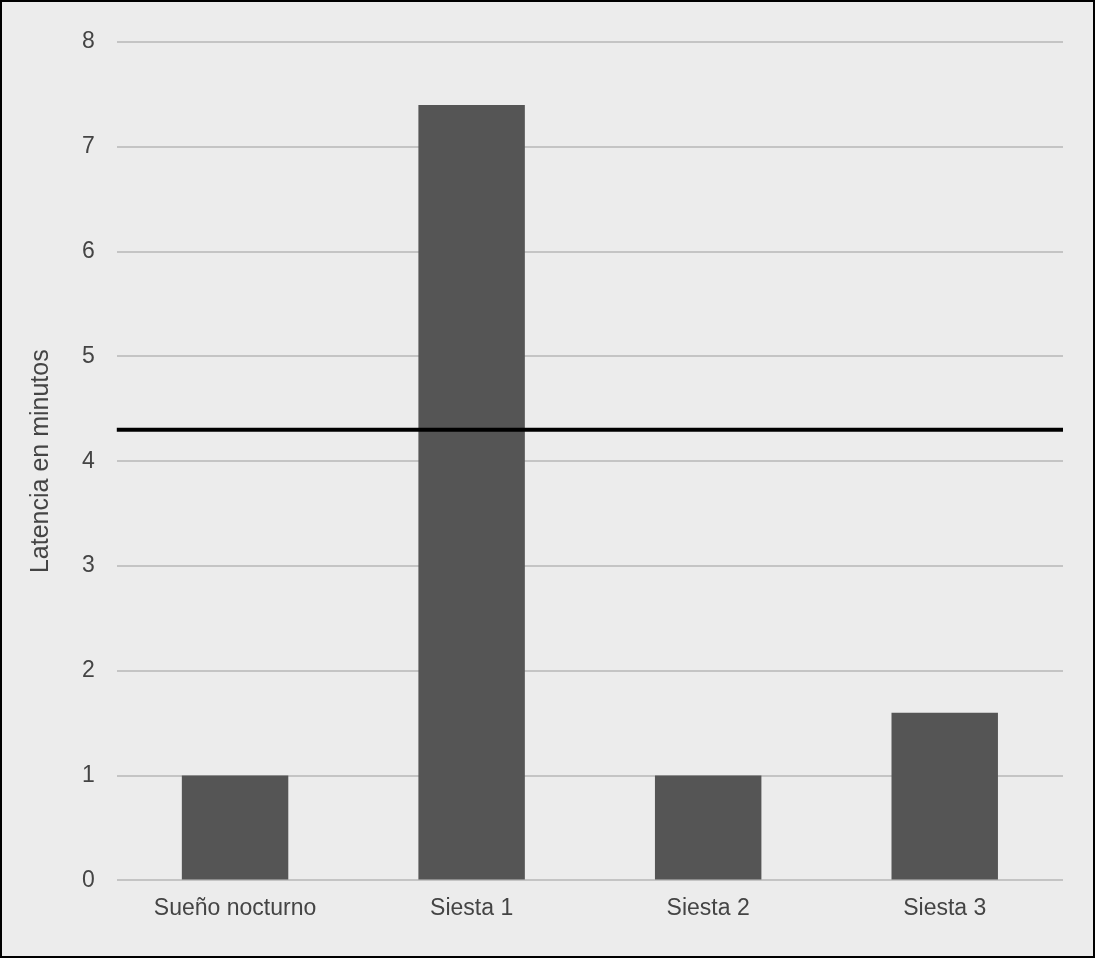  What do you see at coordinates (708, 906) in the screenshot?
I see `x-tick-label: Siesta 2` at bounding box center [708, 906].